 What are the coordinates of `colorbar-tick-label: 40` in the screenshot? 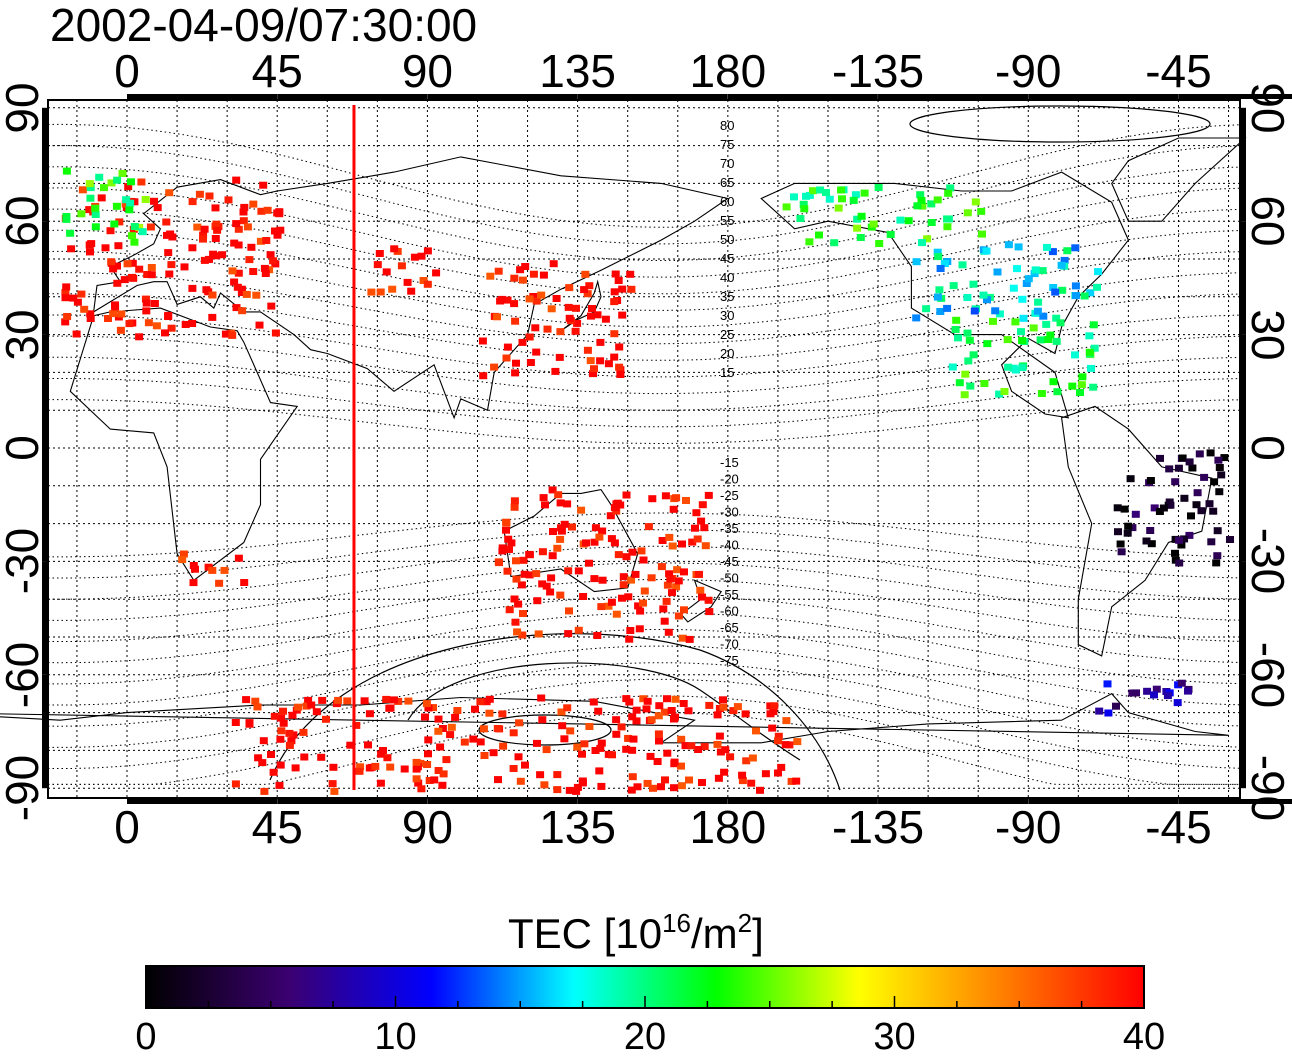 It's located at (1144, 1037).